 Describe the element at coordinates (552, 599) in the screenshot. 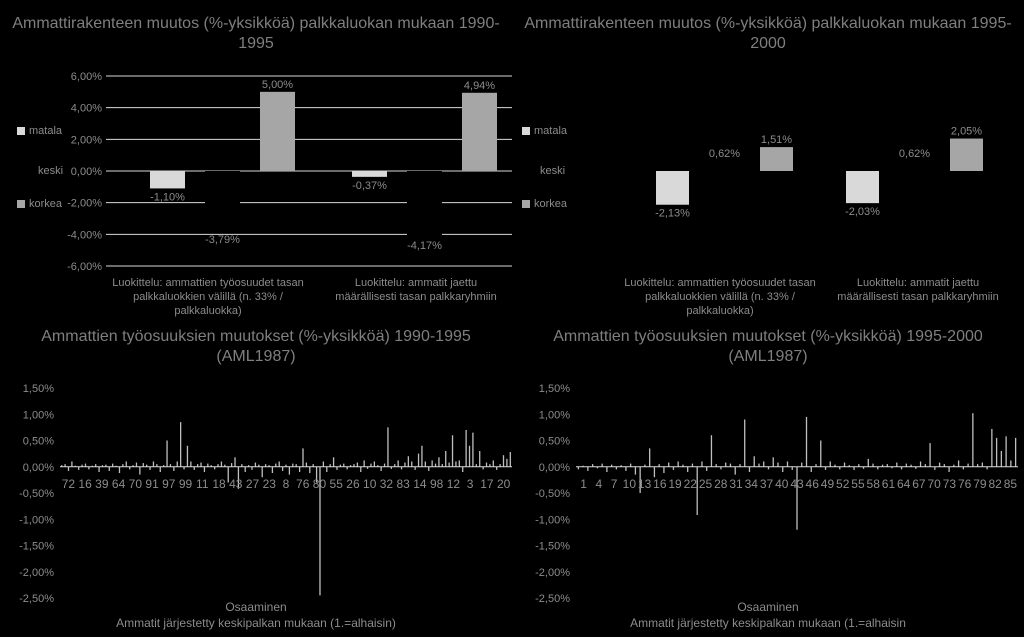

I see `y-tick-label: -2,50%` at that location.